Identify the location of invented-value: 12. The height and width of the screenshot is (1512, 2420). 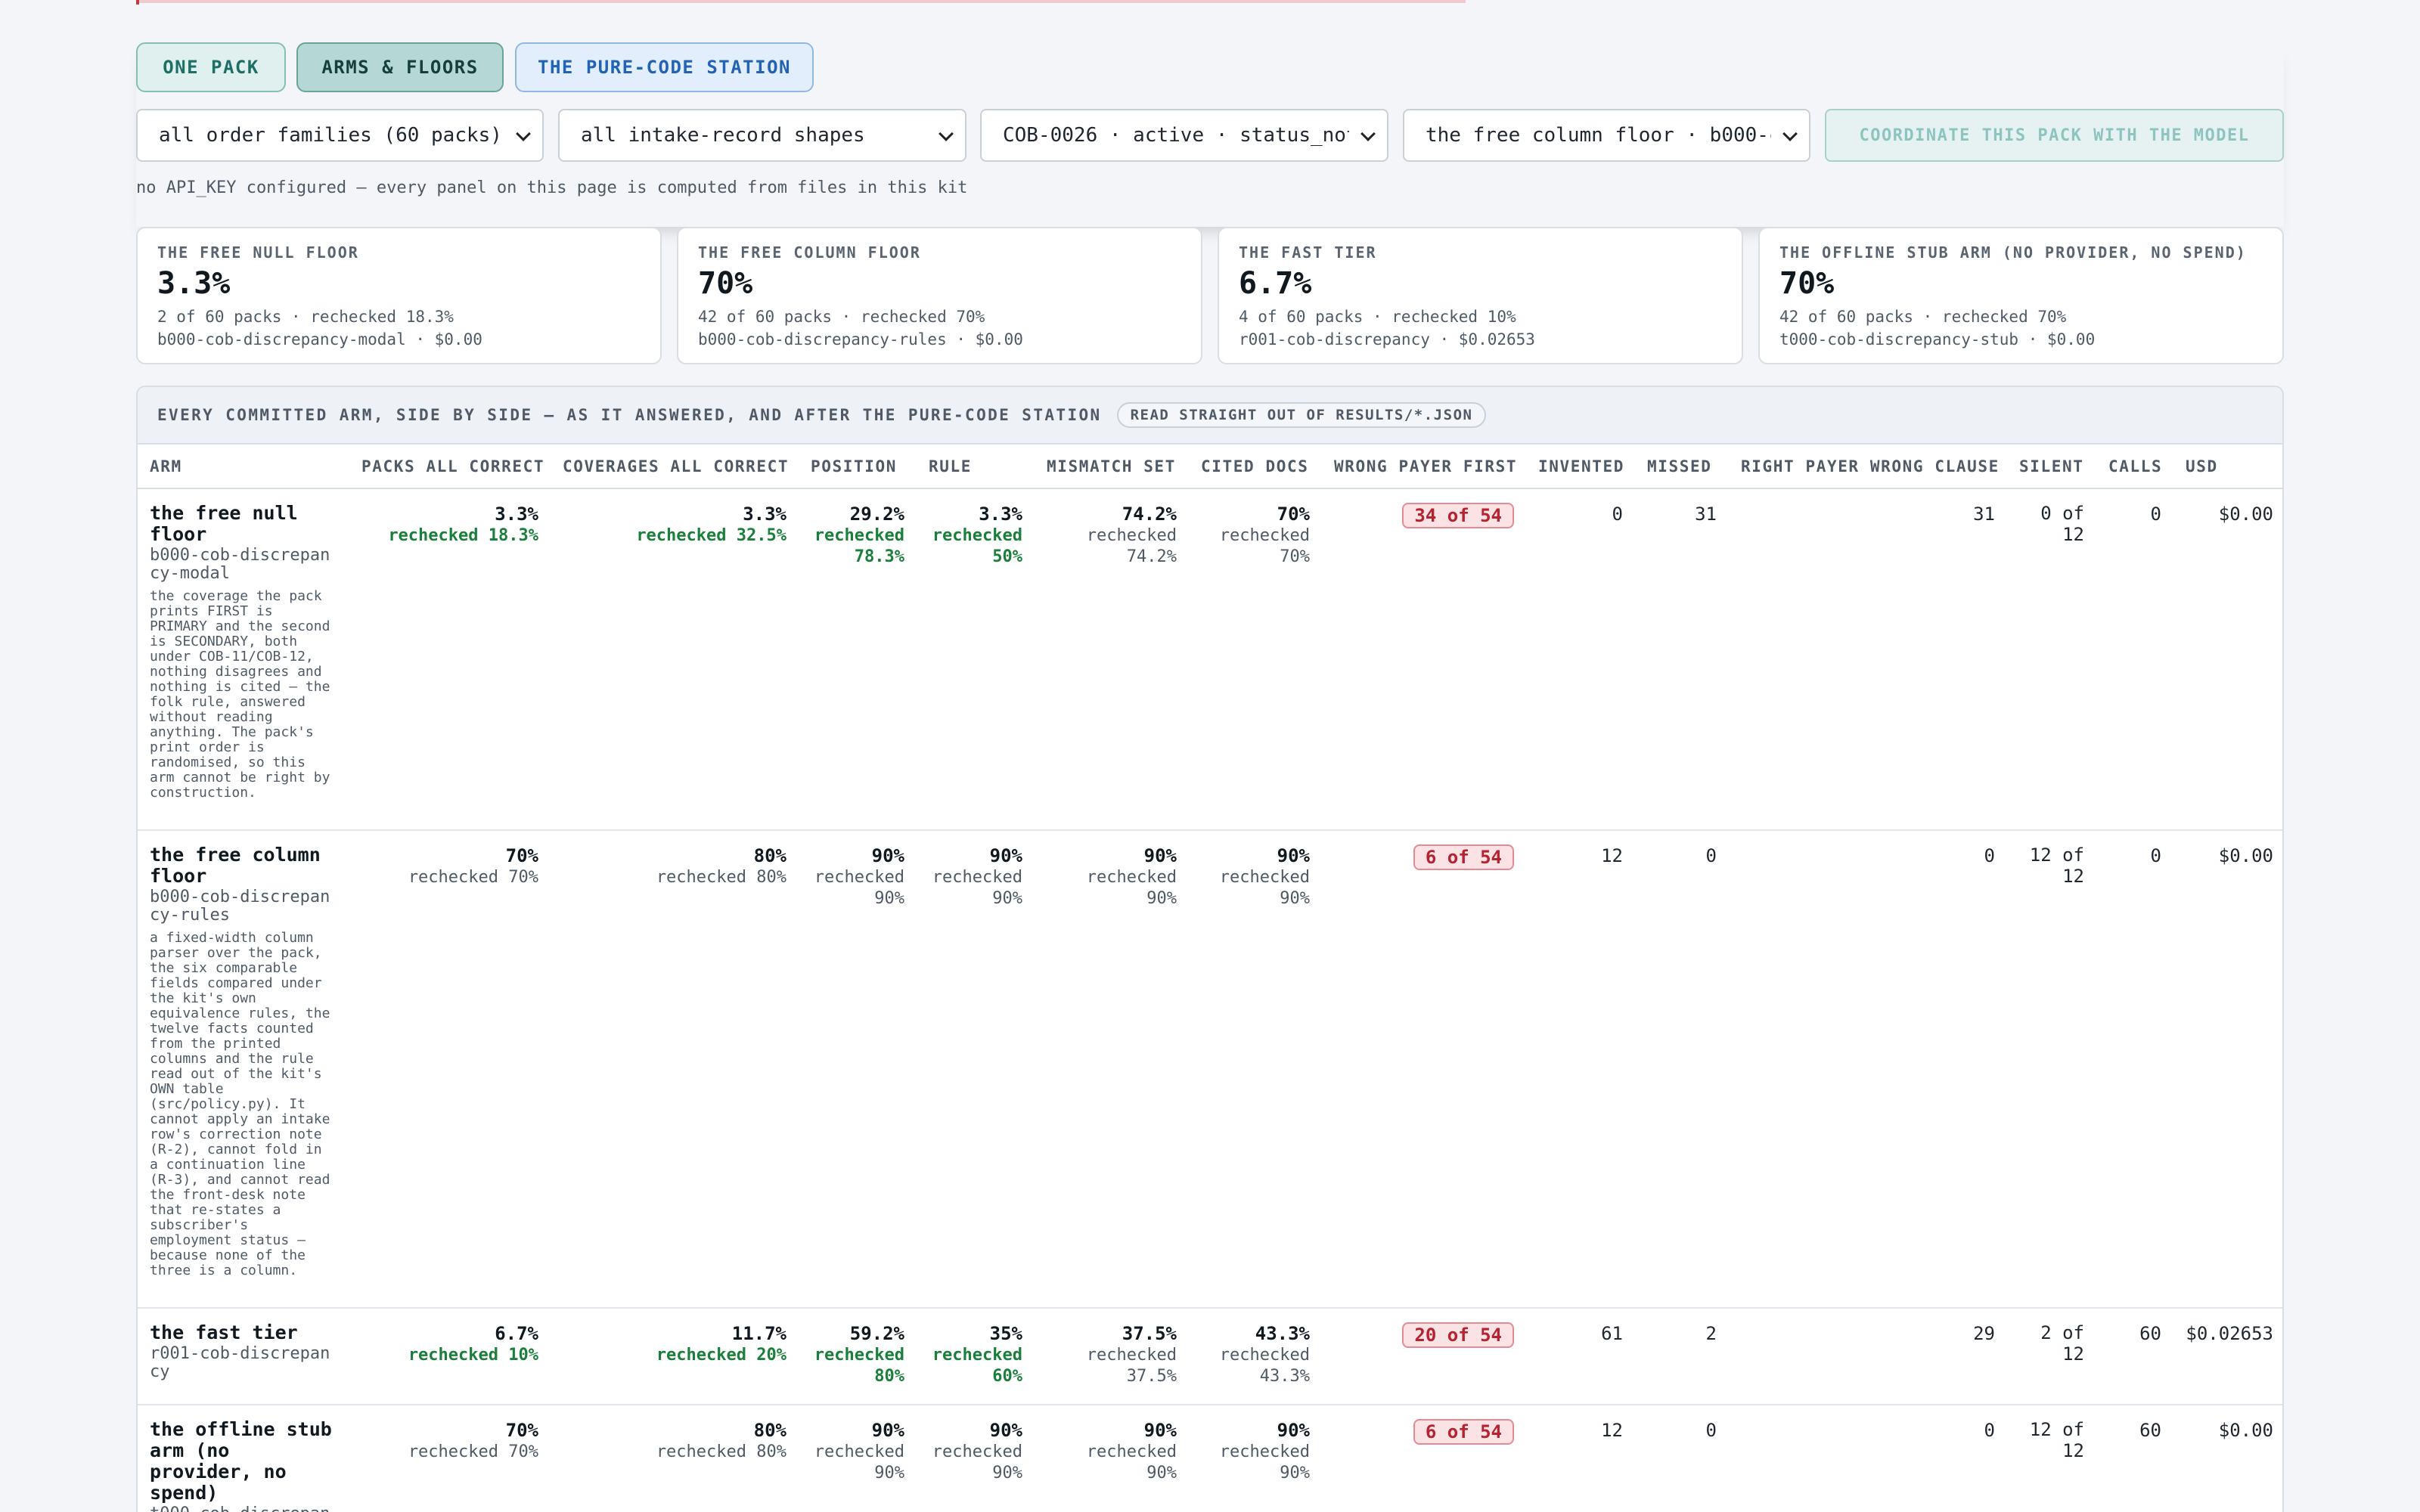
(1612, 855).